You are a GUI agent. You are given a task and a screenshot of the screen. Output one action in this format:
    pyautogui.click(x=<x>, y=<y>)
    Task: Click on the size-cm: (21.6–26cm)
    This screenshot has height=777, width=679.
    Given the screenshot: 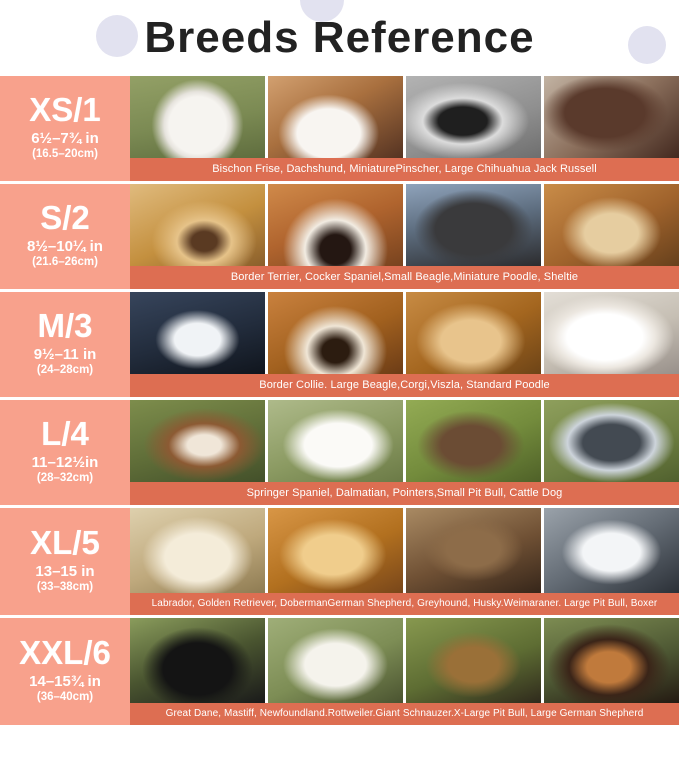 What is the action you would take?
    pyautogui.click(x=65, y=262)
    